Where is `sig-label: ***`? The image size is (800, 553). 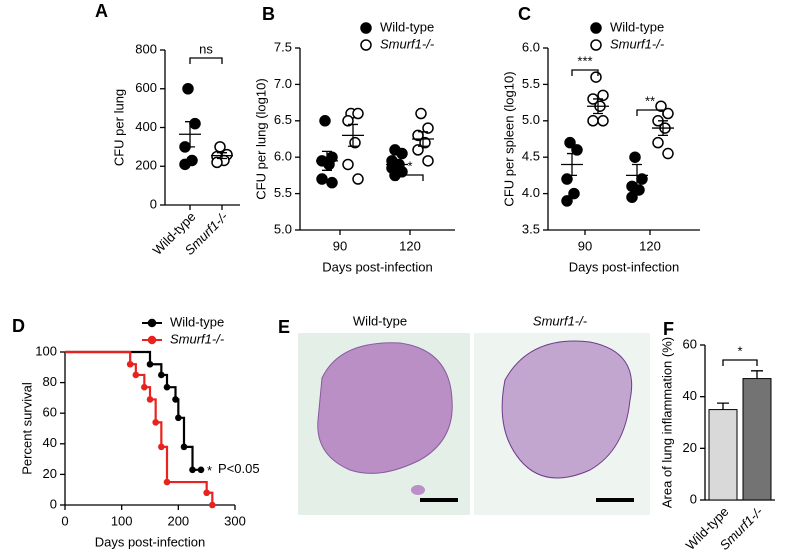
sig-label: *** is located at coordinates (584, 60).